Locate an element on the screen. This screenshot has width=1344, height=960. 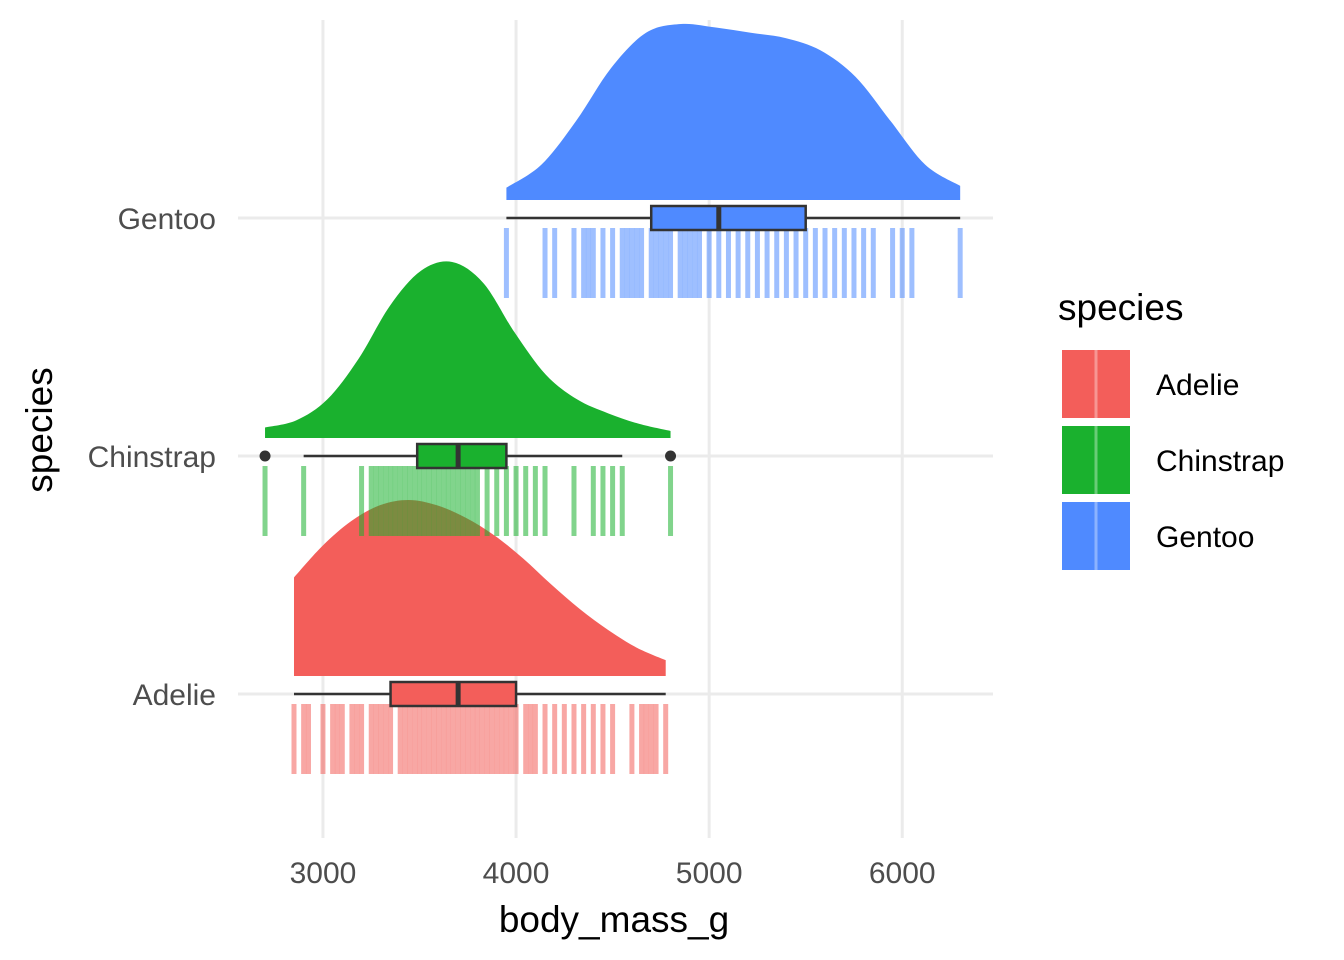
legend-key-adelie is located at coordinates (1096, 384).